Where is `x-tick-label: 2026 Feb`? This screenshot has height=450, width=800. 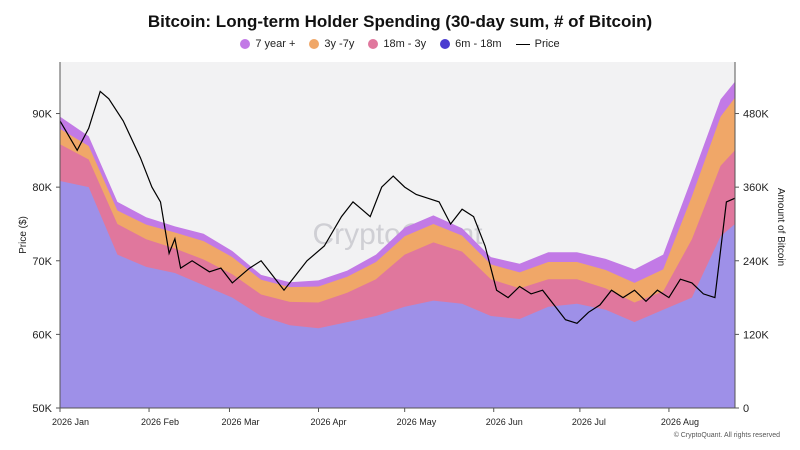 x-tick-label: 2026 Feb is located at coordinates (160, 422).